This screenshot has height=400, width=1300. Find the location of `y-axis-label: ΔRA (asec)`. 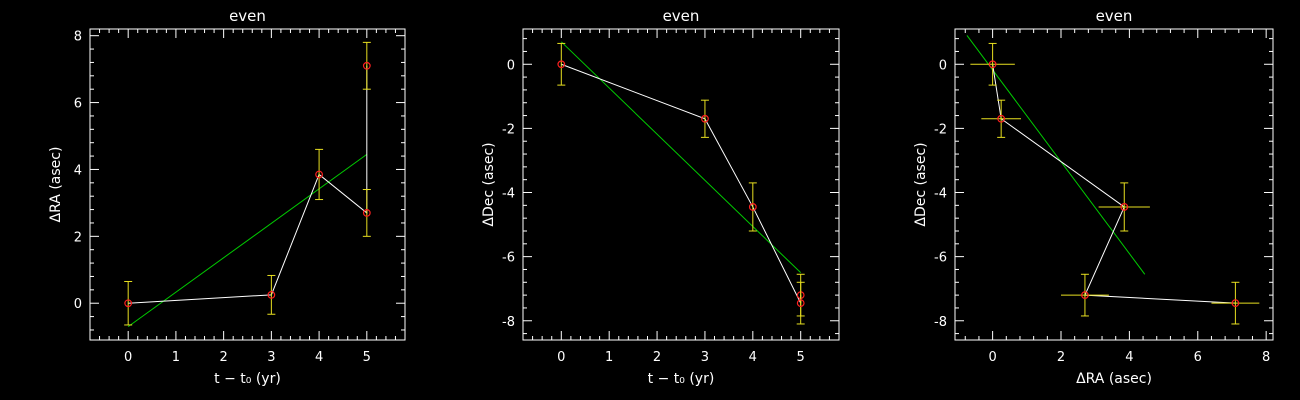

y-axis-label: ΔRA (asec) is located at coordinates (56, 185).